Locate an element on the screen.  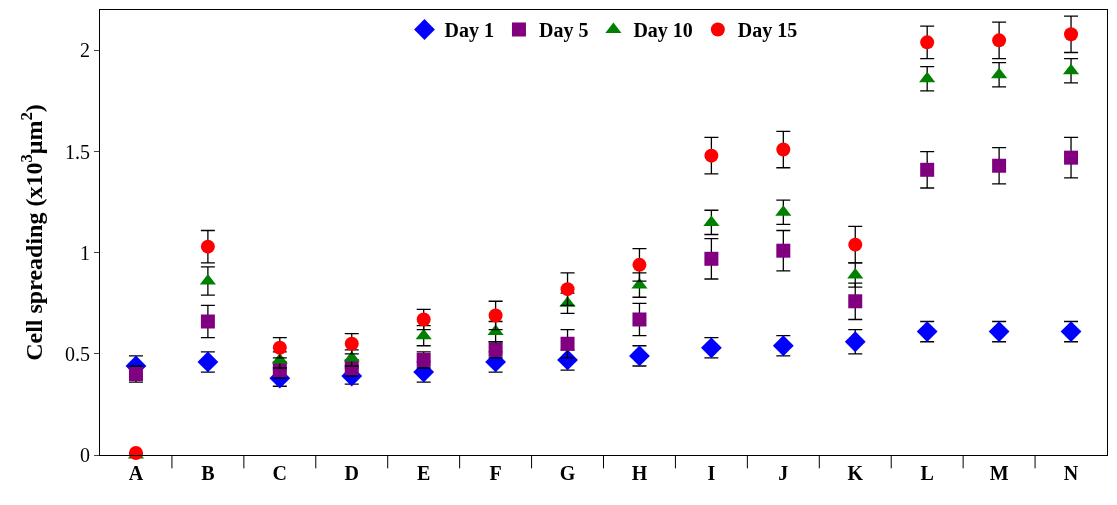
y-tick-label: 0 is located at coordinates (85, 455).